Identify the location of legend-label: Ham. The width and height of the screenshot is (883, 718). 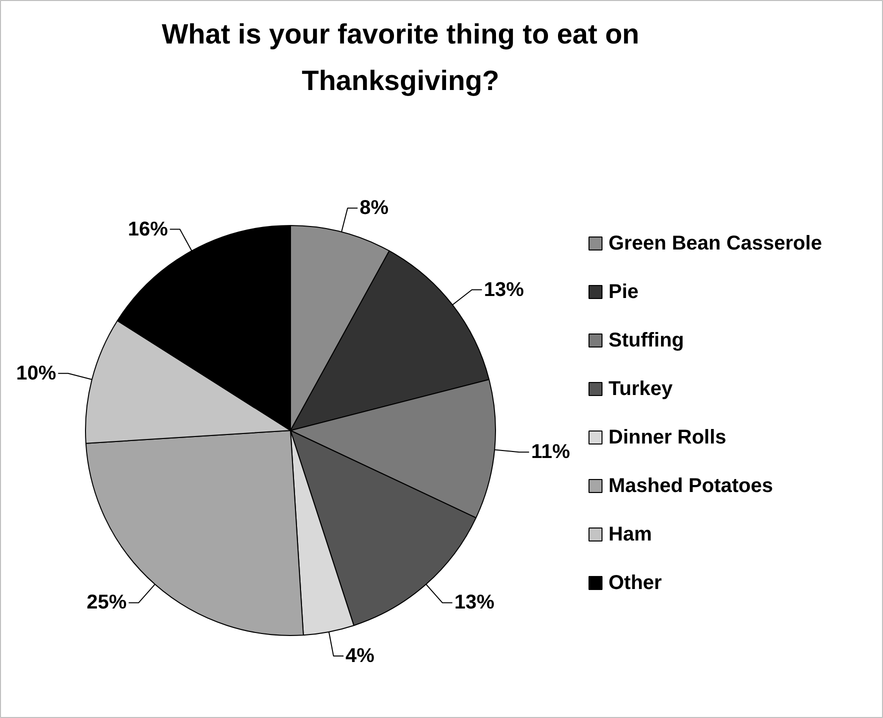
(630, 535).